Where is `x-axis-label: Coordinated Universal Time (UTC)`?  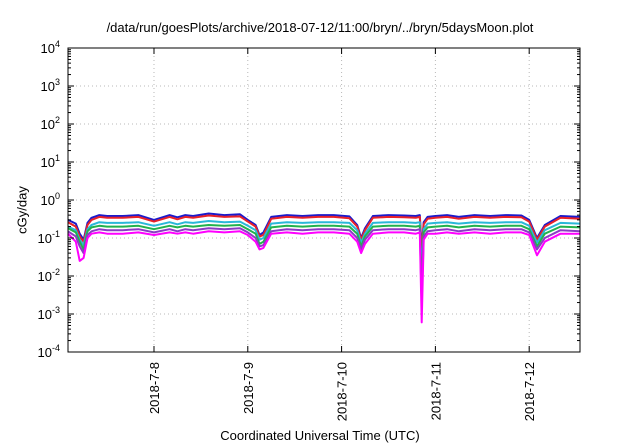
x-axis-label: Coordinated Universal Time (UTC) is located at coordinates (320, 435).